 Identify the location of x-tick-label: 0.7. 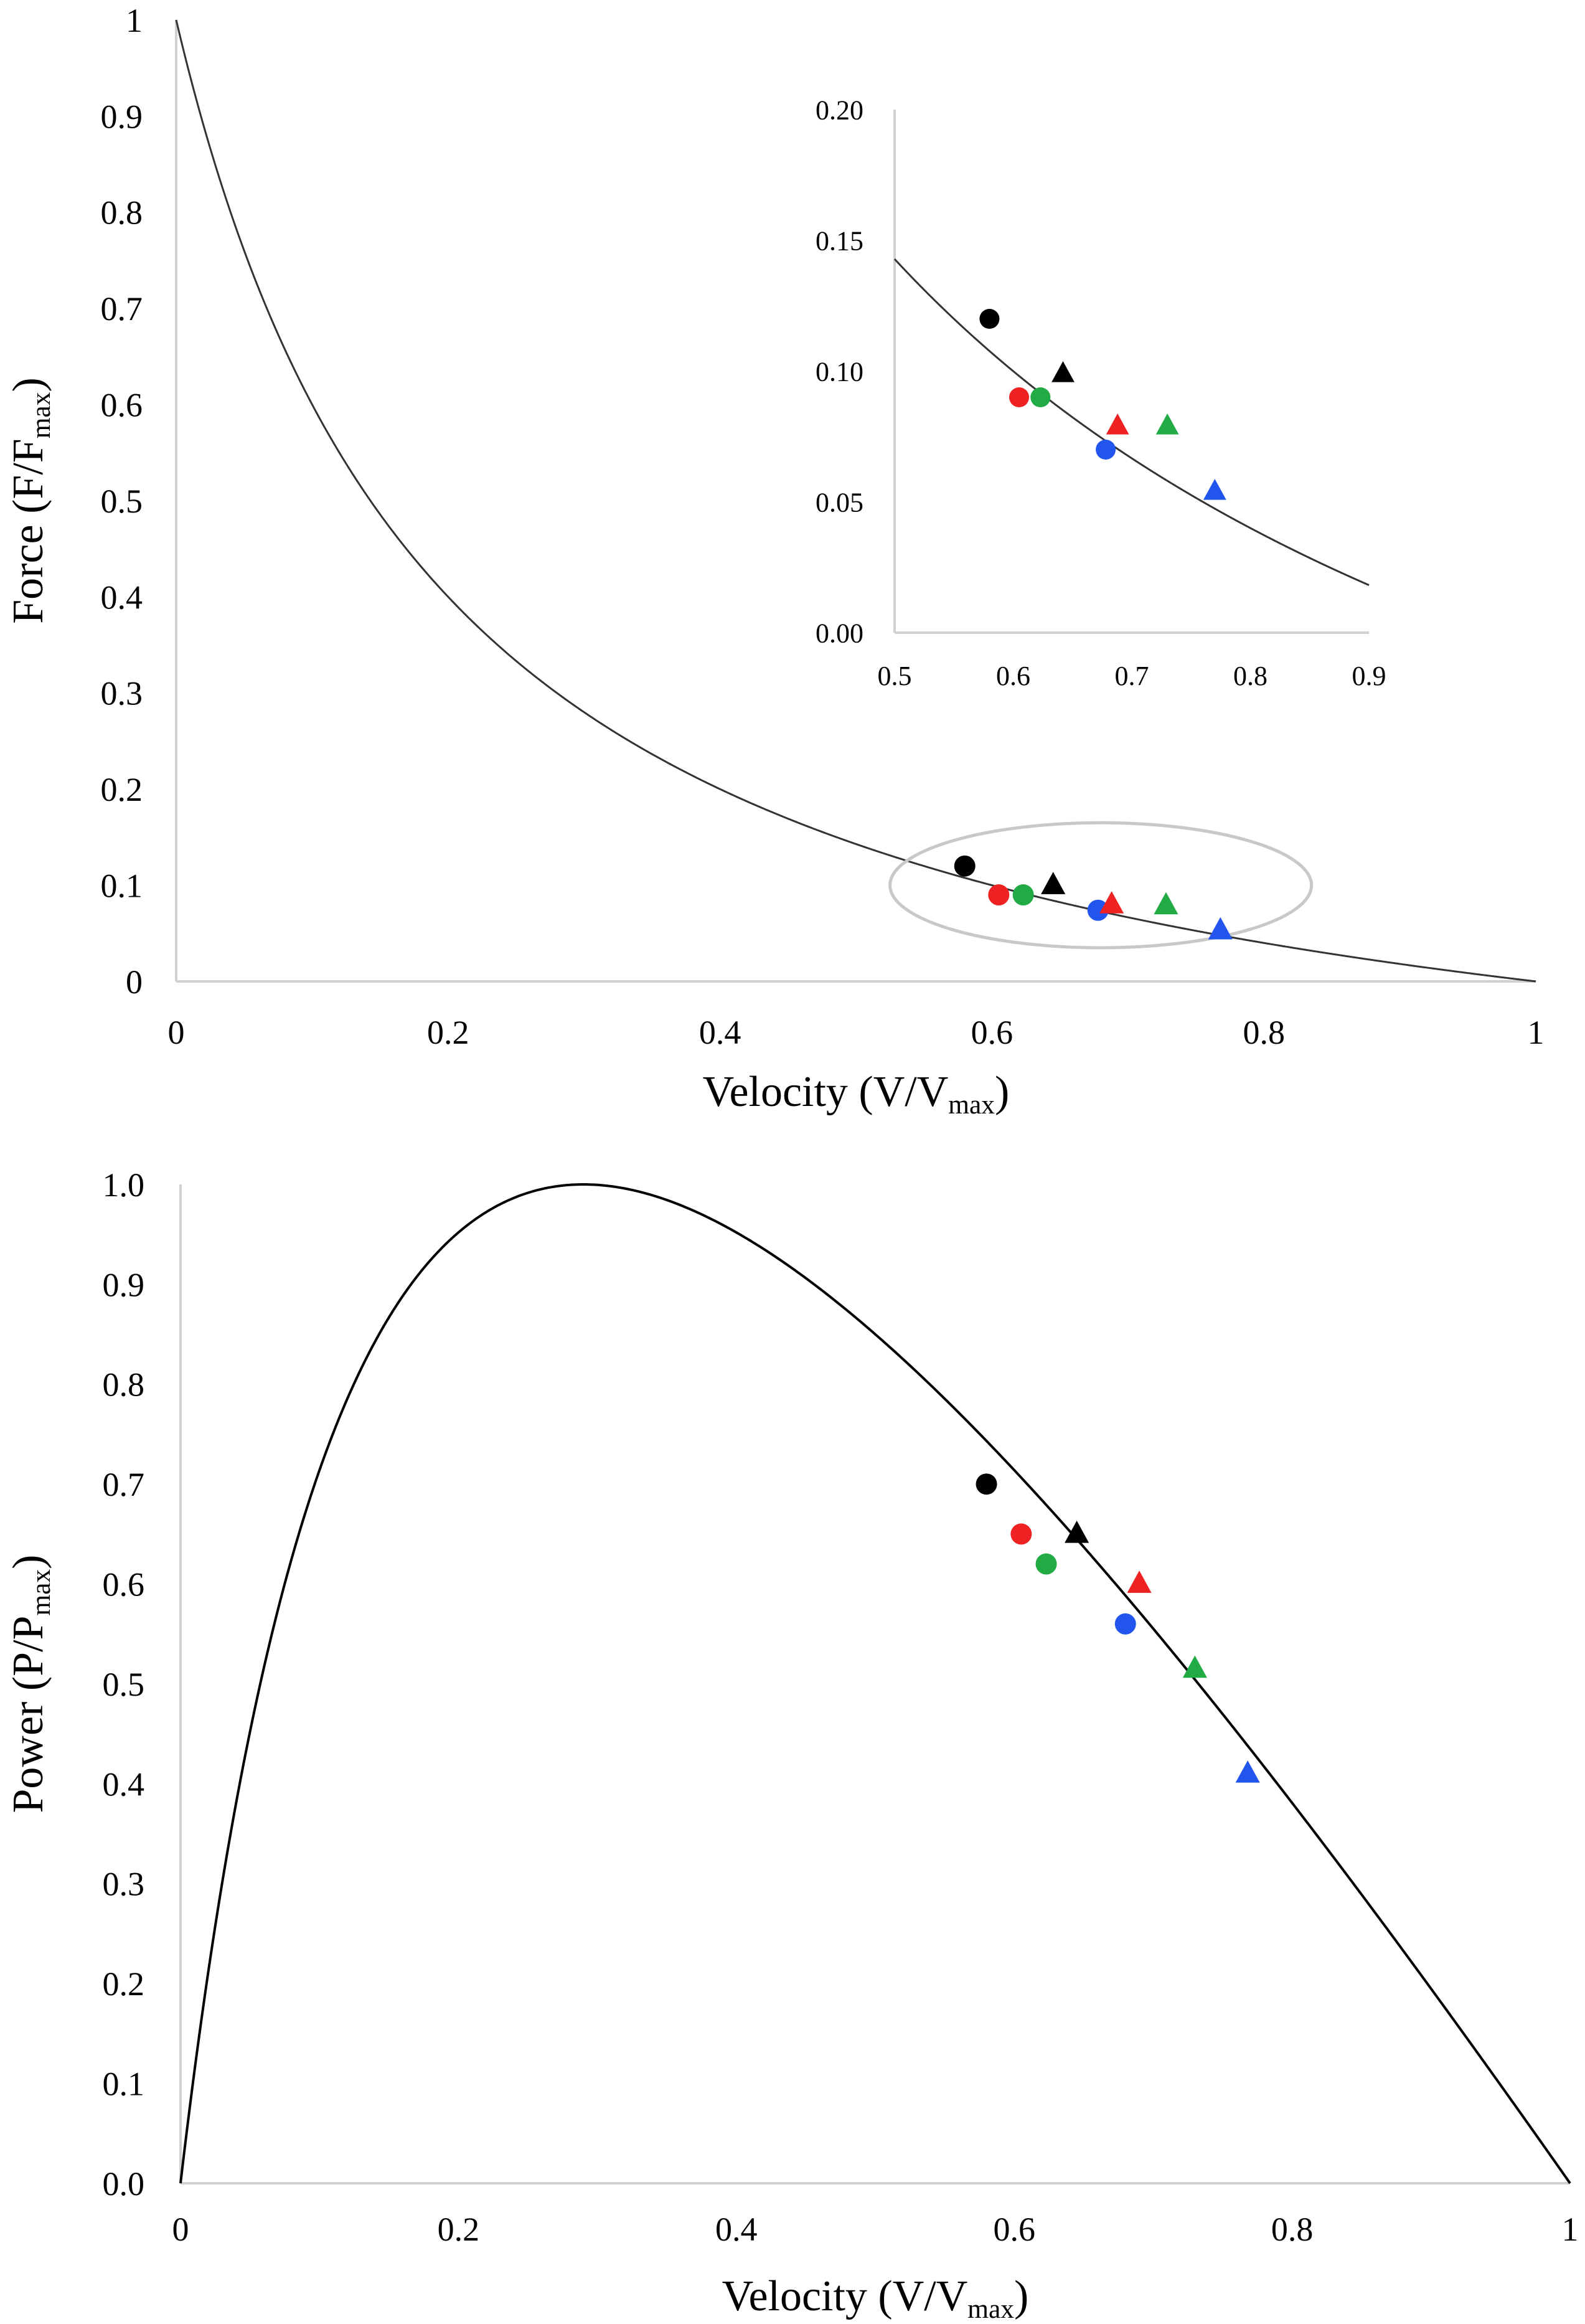
(1132, 676).